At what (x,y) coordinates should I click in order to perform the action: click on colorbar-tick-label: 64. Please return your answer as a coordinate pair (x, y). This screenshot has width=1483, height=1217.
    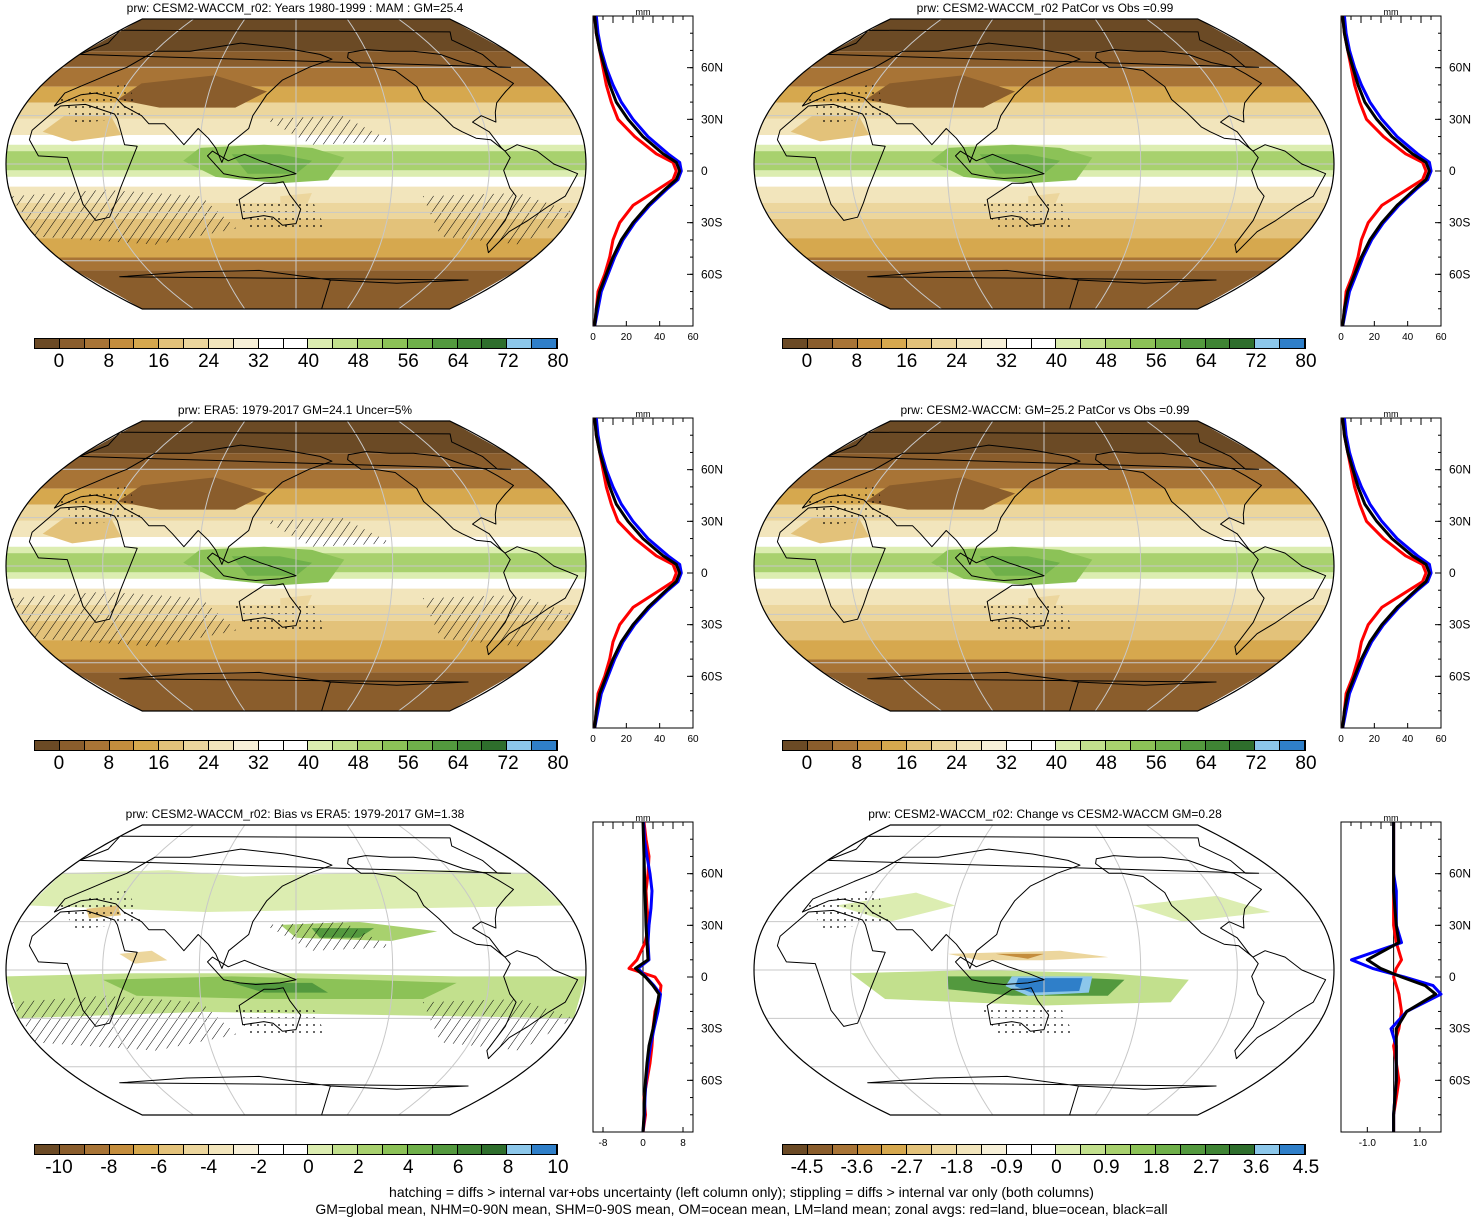
    Looking at the image, I should click on (1206, 763).